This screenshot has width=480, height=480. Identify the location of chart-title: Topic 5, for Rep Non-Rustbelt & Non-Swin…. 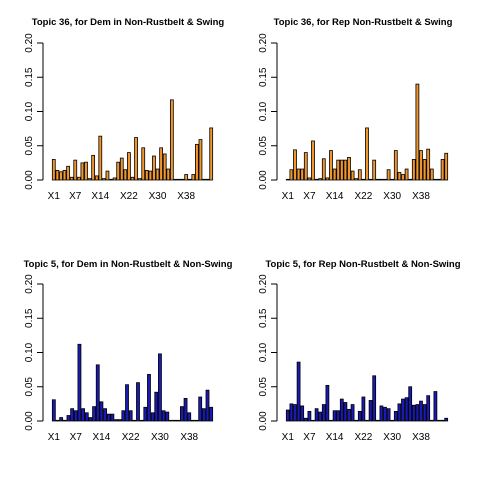
(362, 264).